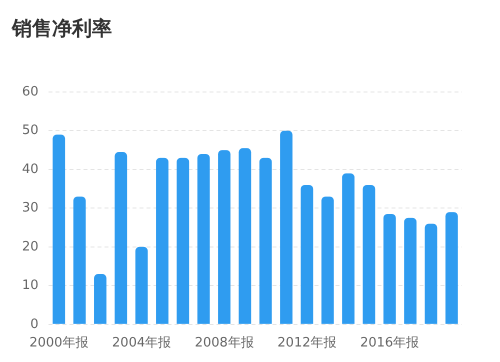 This screenshot has height=362, width=500. Describe the element at coordinates (30, 169) in the screenshot. I see `y-tick-label: 40` at that location.